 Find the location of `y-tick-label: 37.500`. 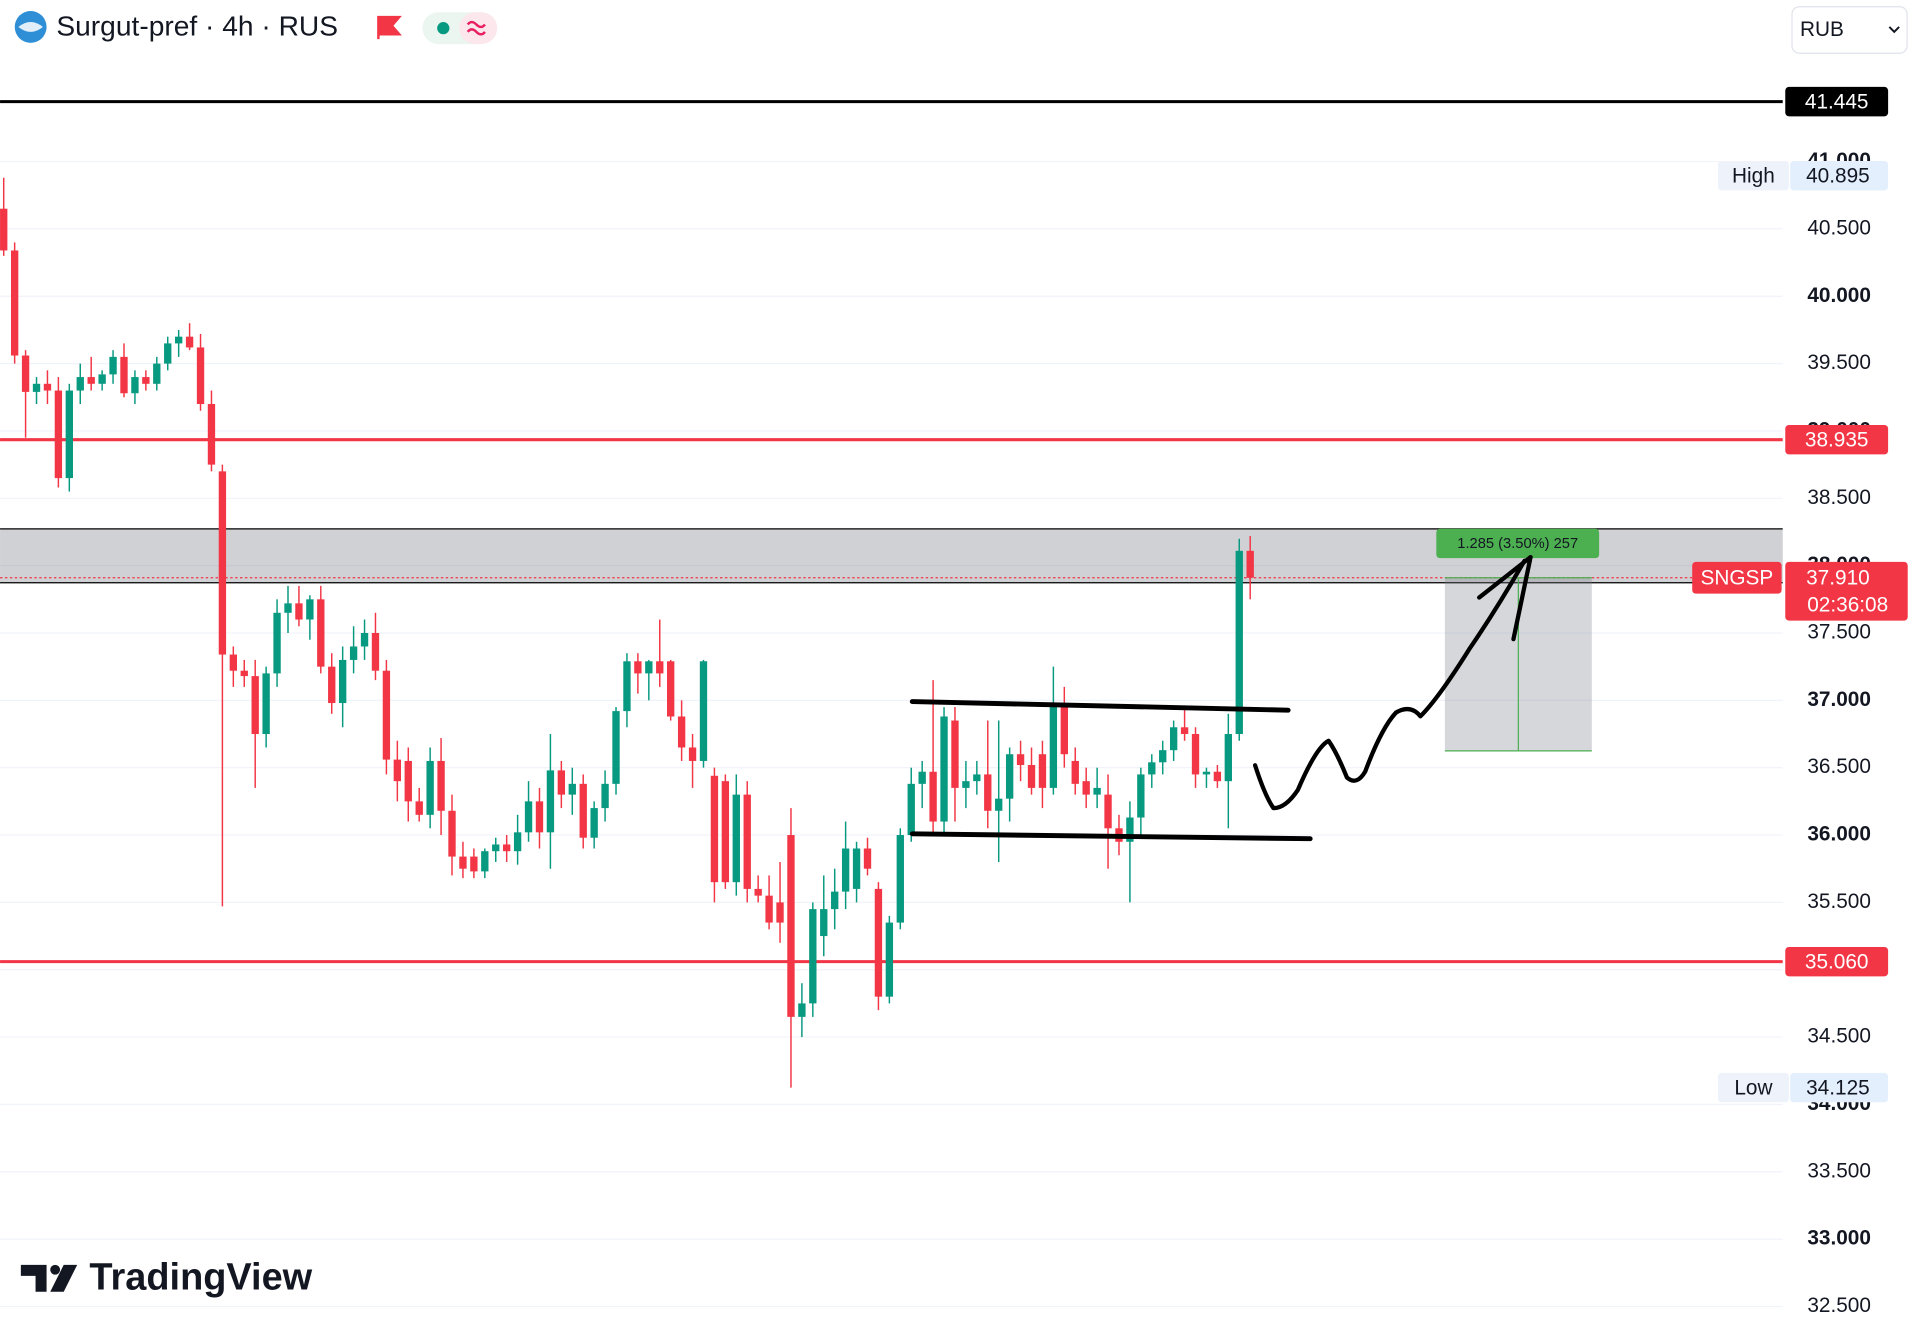

y-tick-label: 37.500 is located at coordinates (1839, 631).